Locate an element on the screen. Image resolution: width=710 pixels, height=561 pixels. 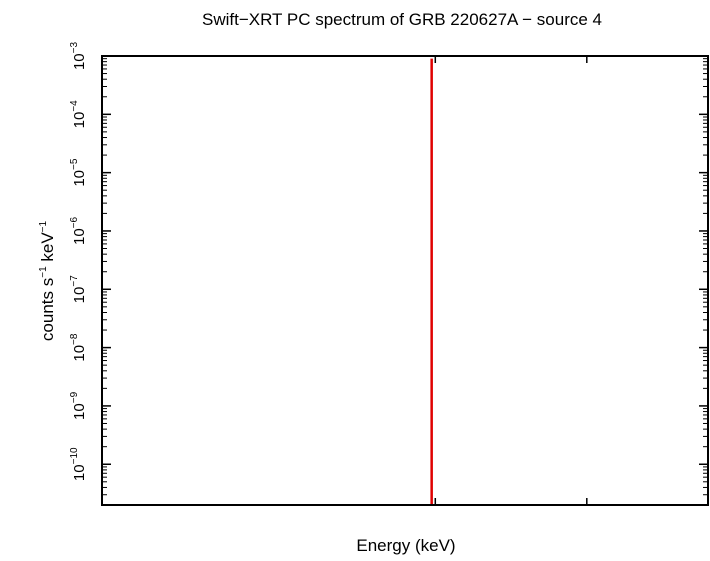
y-axis-label: counts s−1 keV−1 is located at coordinates (47, 280).